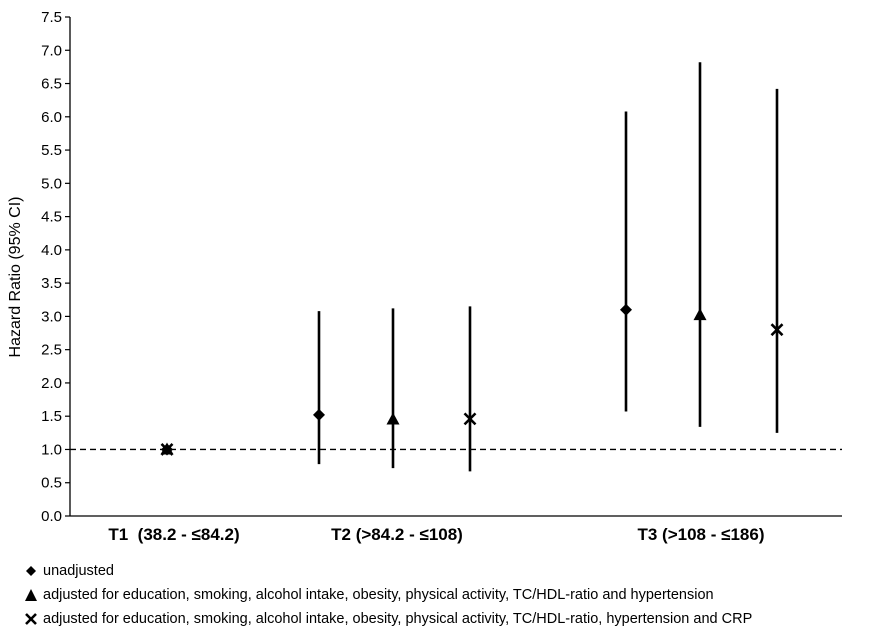 This screenshot has height=633, width=870. I want to click on triangle-icon, so click(31, 595).